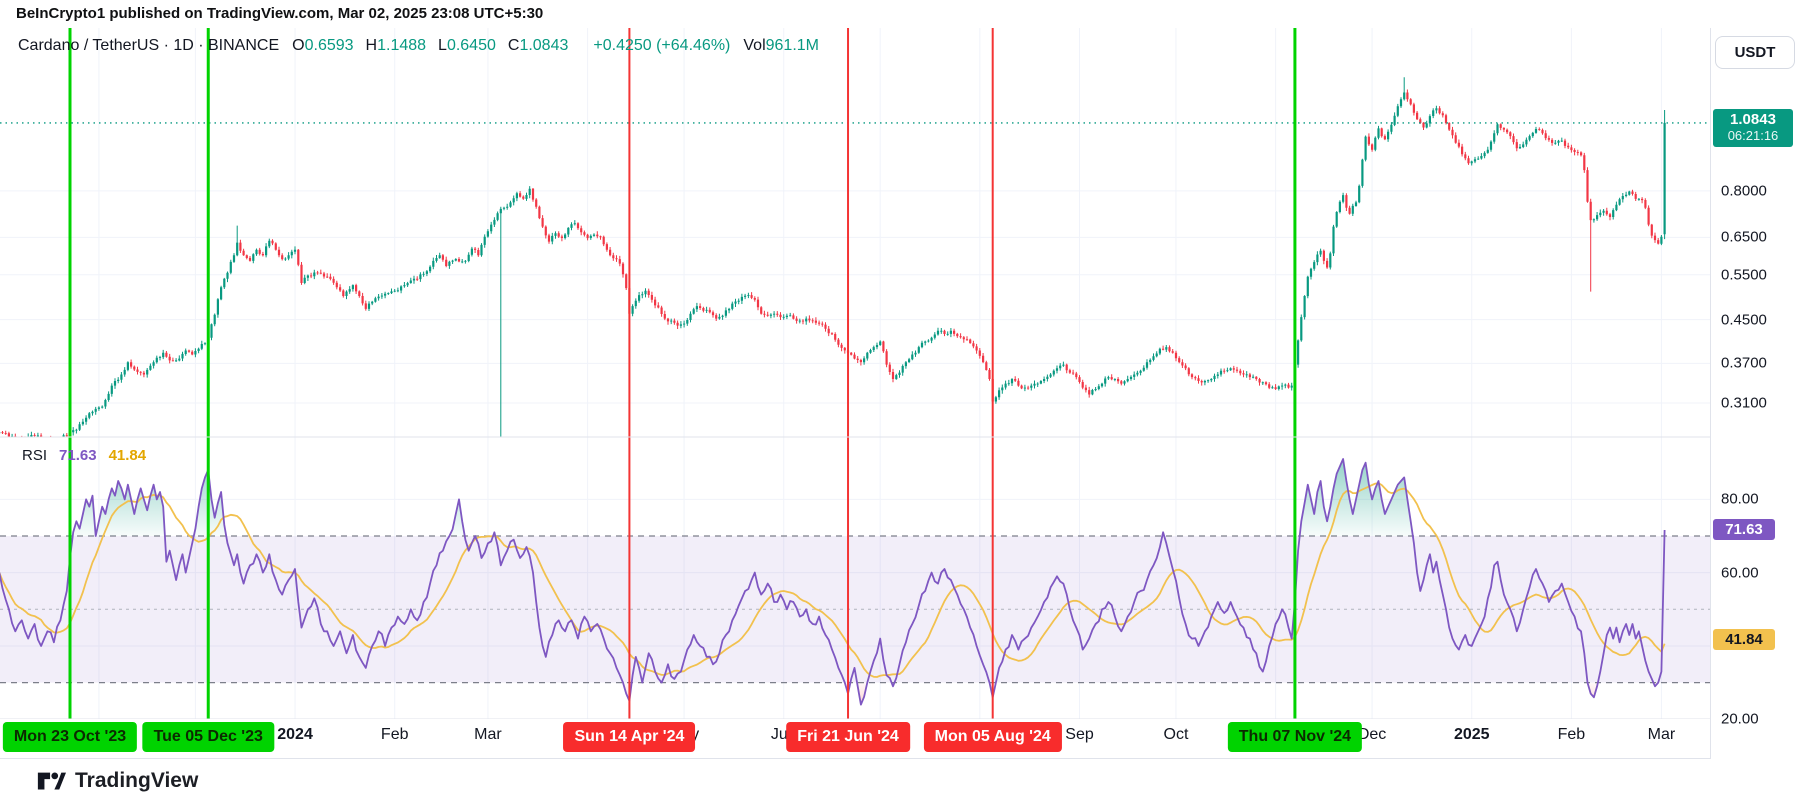  I want to click on last-price-badge: 1.0843 06:21:16, so click(1753, 128).